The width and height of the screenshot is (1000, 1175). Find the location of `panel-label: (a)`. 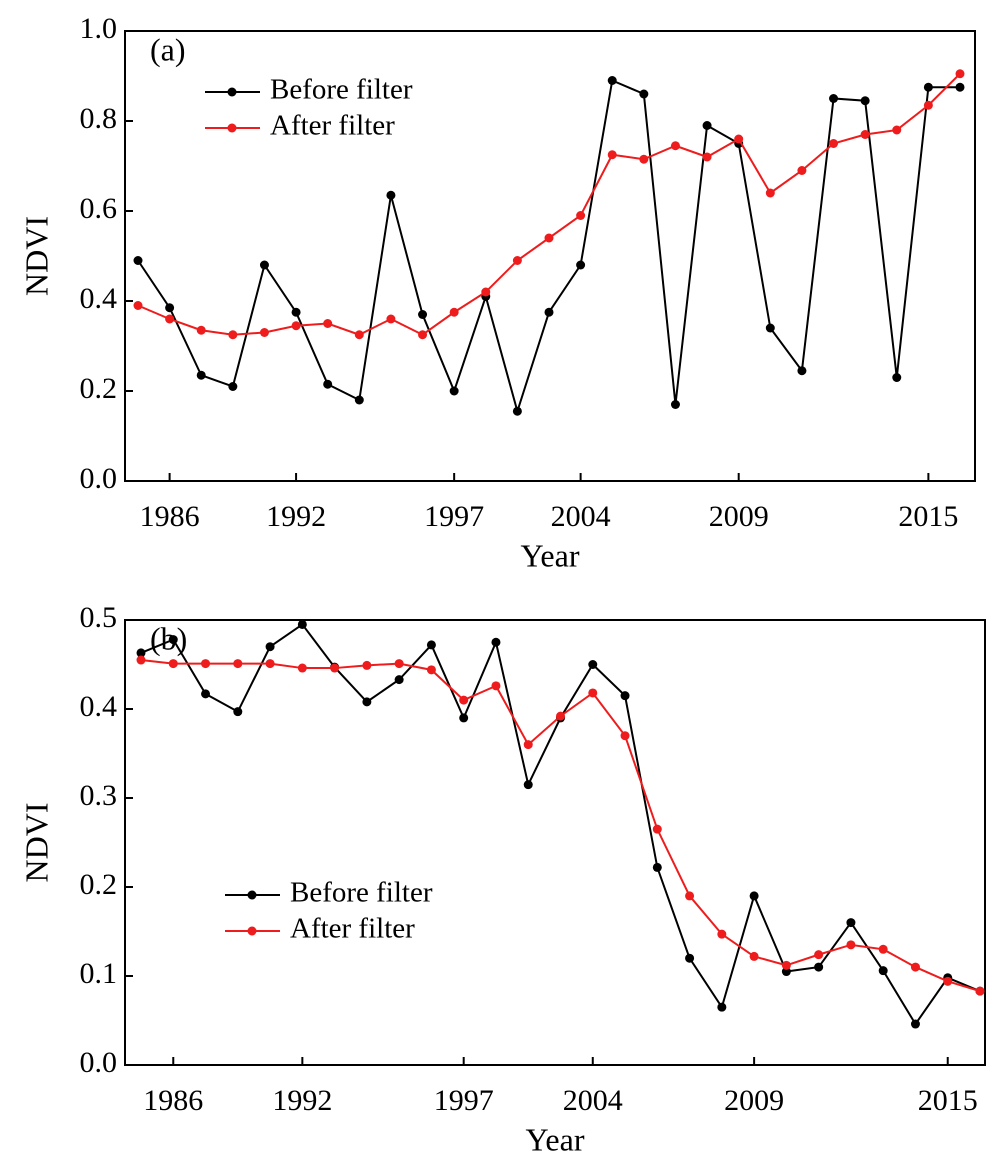

panel-label: (a) is located at coordinates (168, 49).